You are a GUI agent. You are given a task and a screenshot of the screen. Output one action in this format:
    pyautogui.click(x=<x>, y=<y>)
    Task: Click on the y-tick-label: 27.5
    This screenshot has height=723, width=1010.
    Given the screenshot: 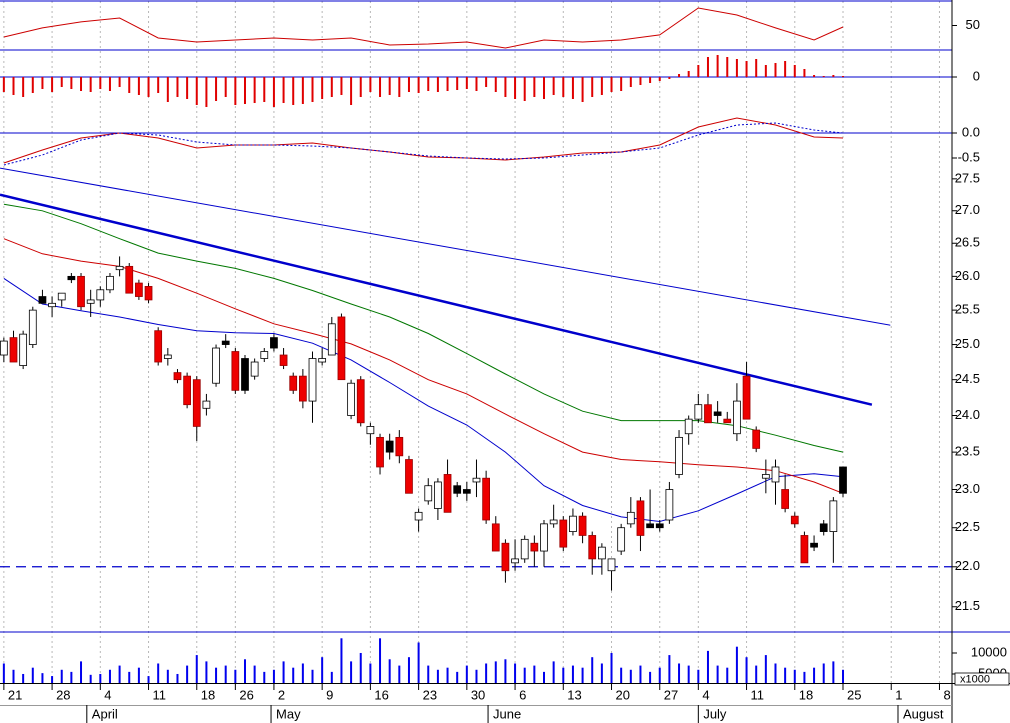 What is the action you would take?
    pyautogui.click(x=967, y=177)
    